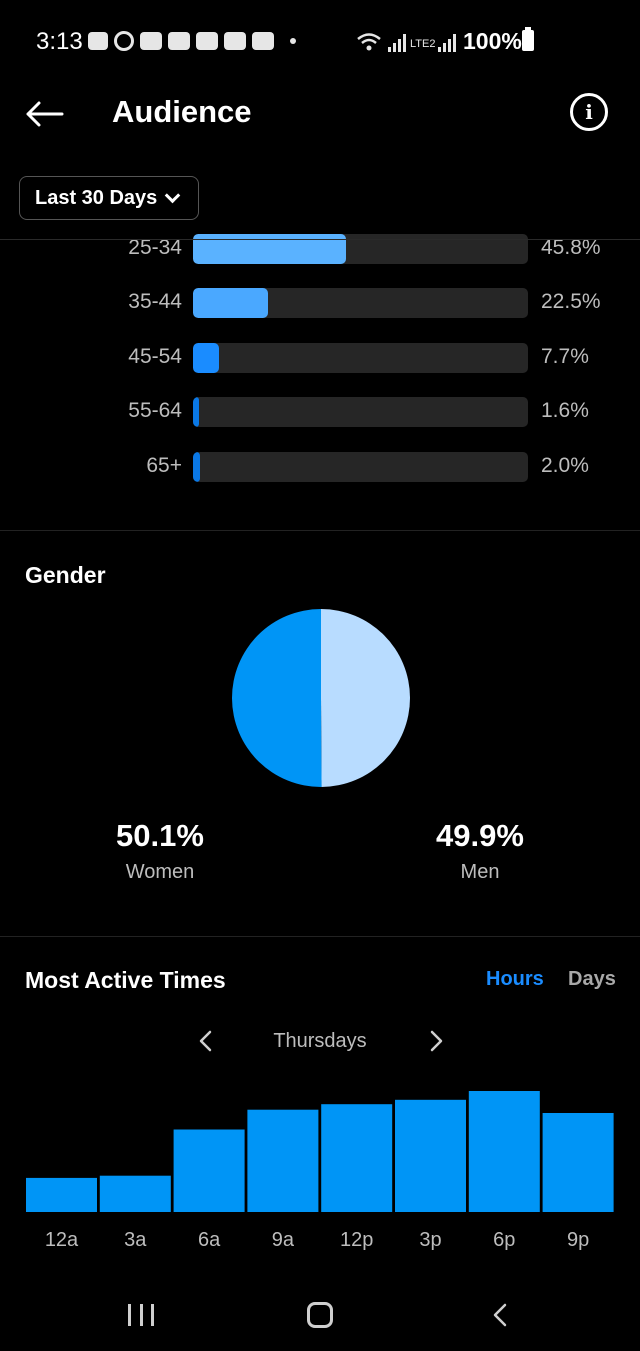 Image resolution: width=640 pixels, height=1351 pixels. I want to click on age-range-label: 45-54, so click(155, 356).